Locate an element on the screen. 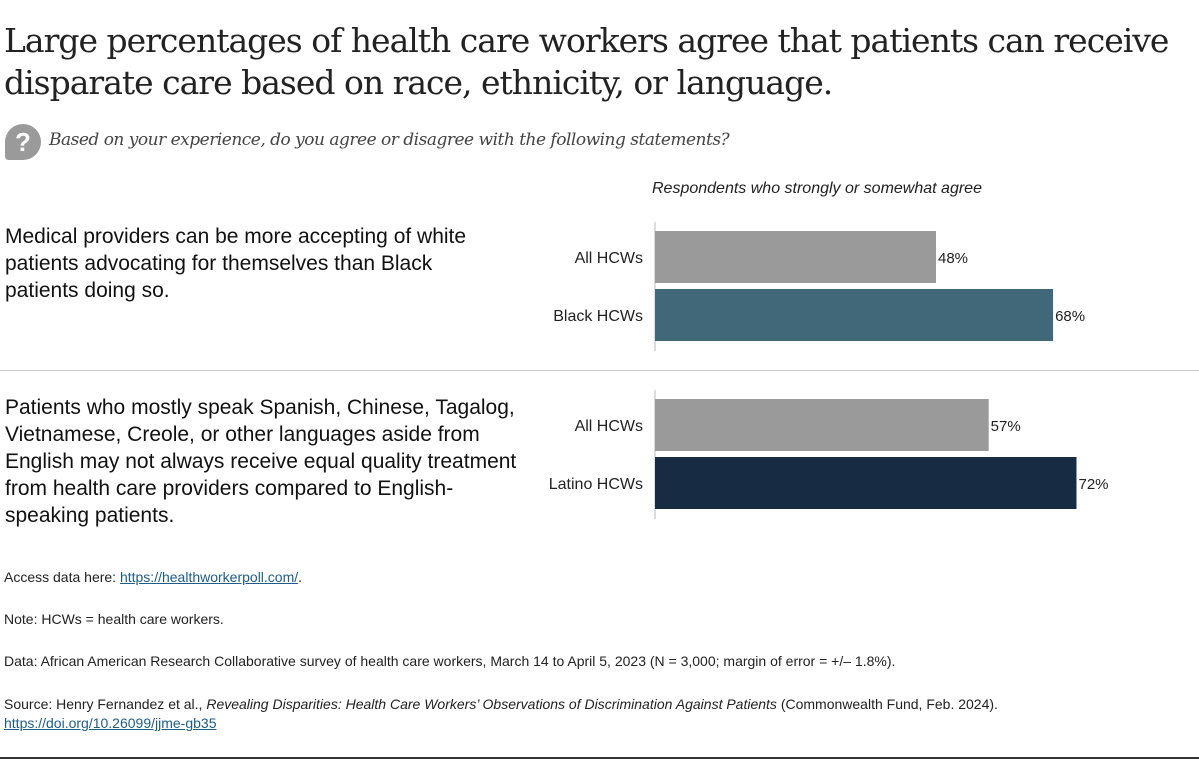 The height and width of the screenshot is (761, 1199). value-label: 68% is located at coordinates (1070, 316).